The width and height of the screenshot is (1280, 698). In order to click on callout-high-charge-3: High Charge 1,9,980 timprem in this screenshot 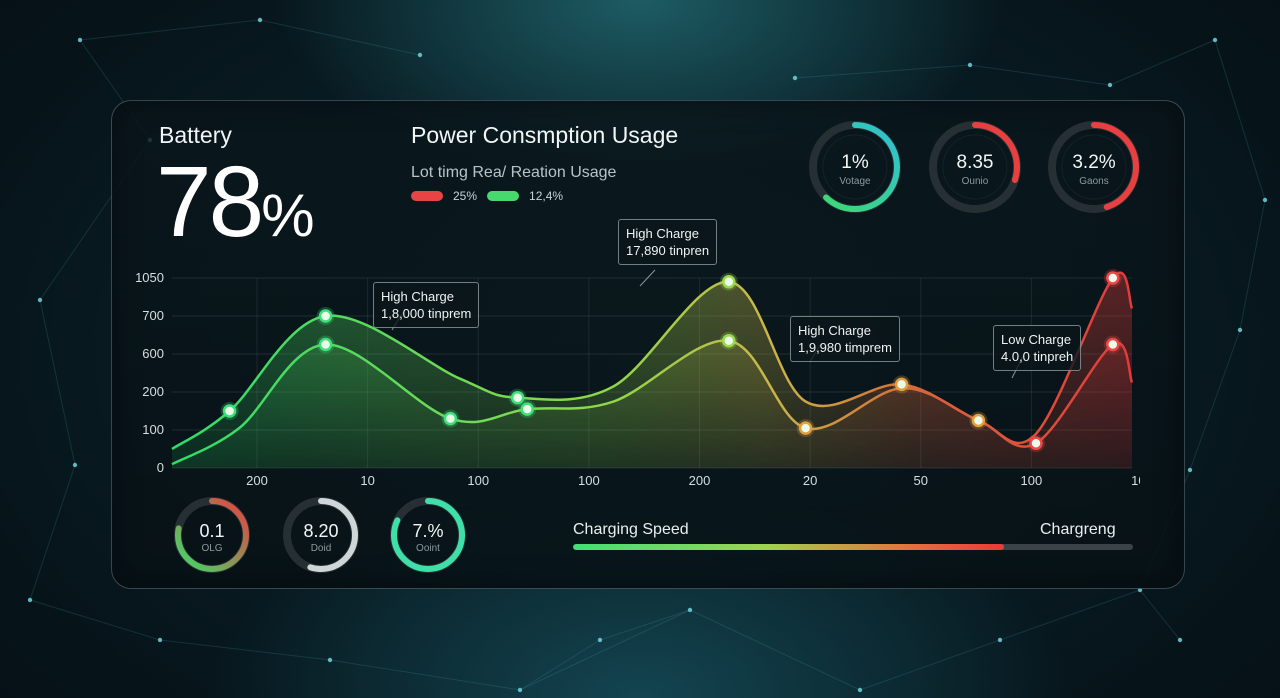, I will do `click(845, 339)`.